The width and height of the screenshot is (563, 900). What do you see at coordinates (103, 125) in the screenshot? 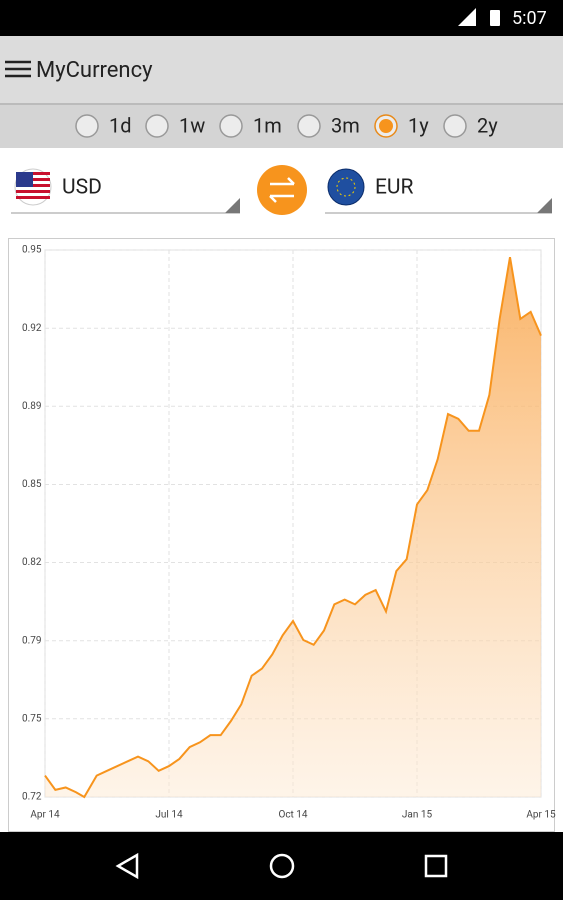
I see `period-radio: 1d` at bounding box center [103, 125].